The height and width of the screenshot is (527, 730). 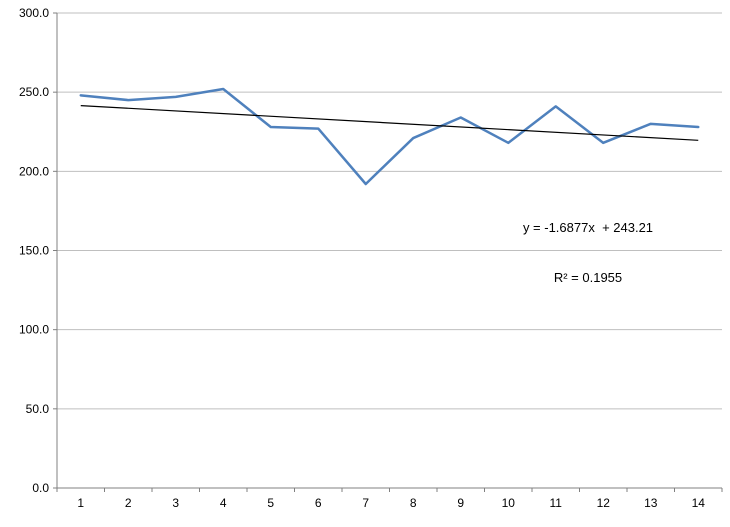 What do you see at coordinates (270, 503) in the screenshot?
I see `x-tick-label: 5` at bounding box center [270, 503].